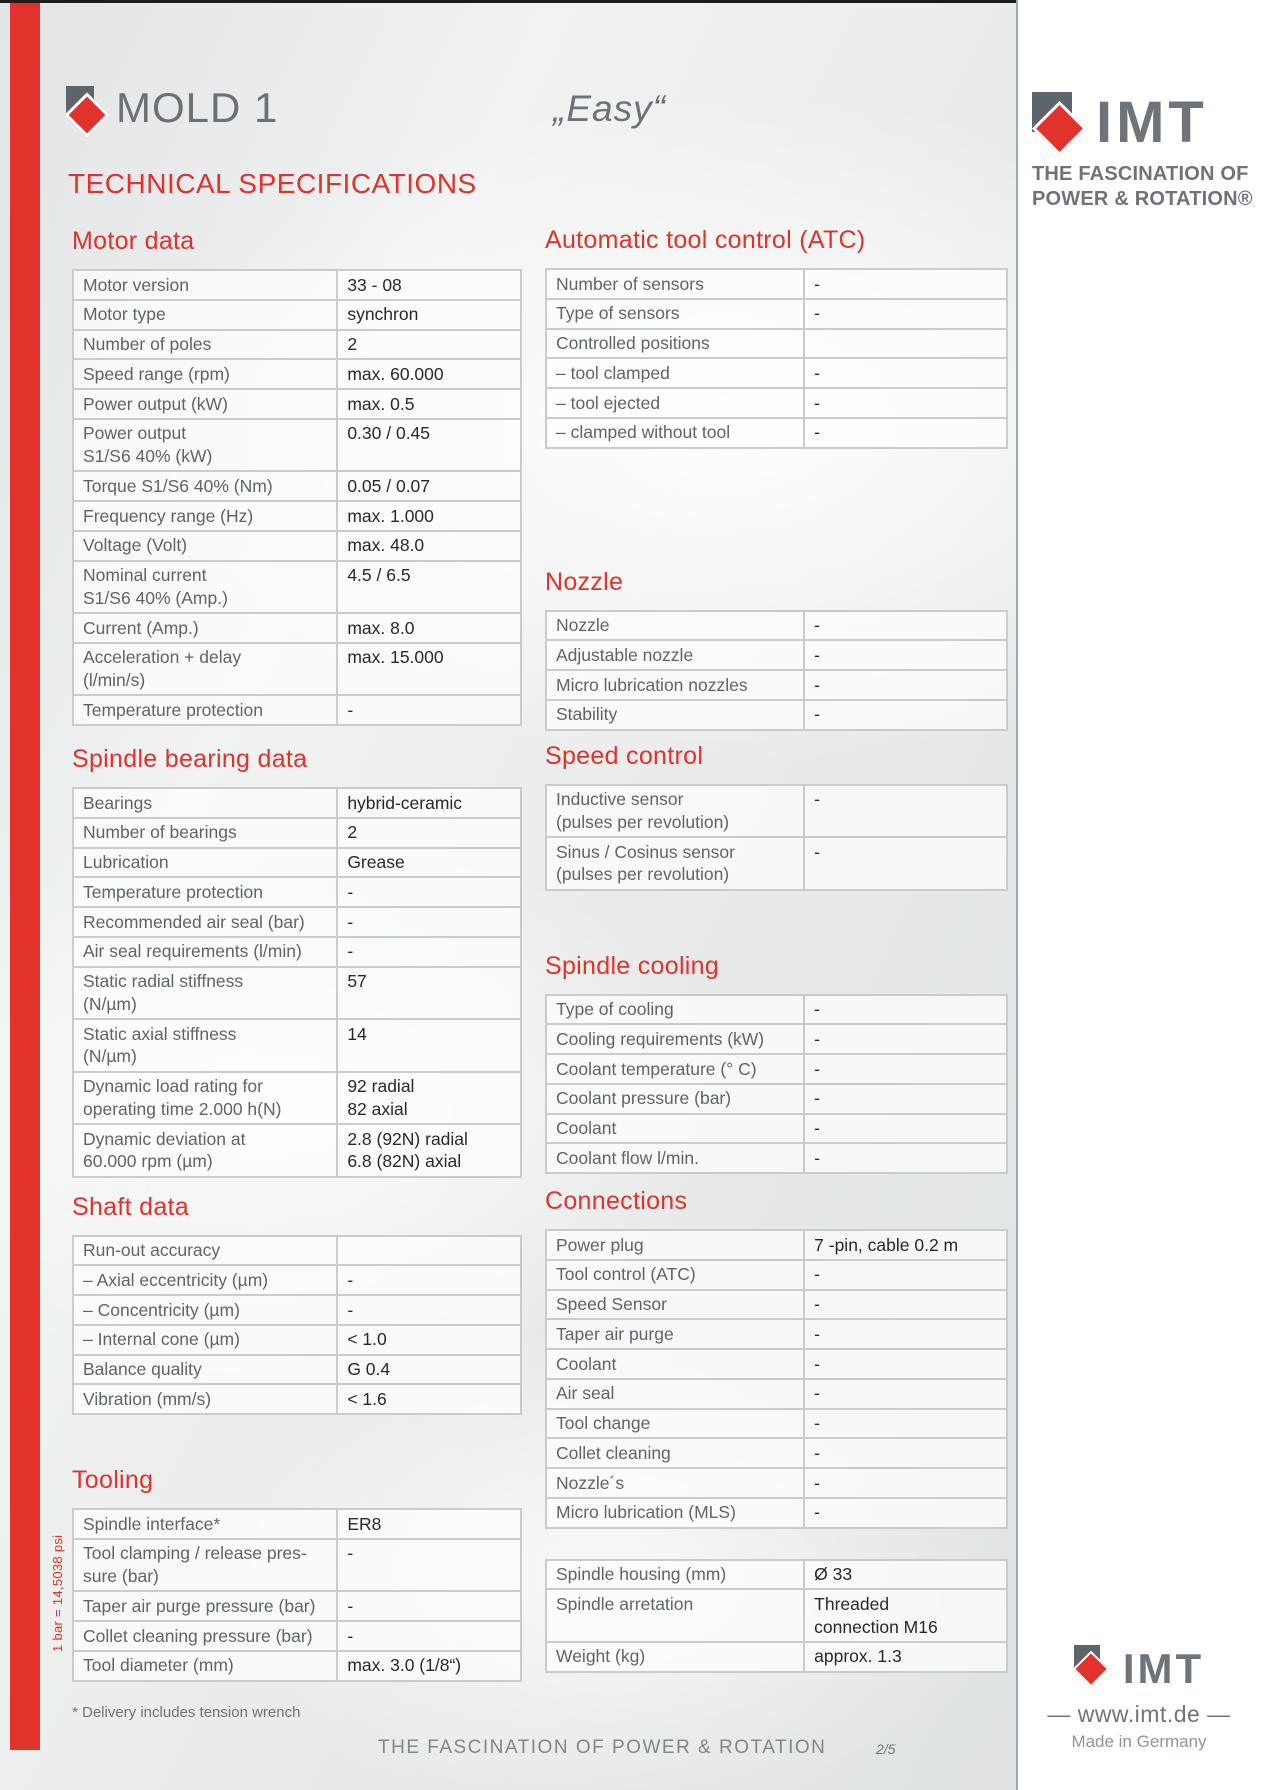  What do you see at coordinates (675, 432) in the screenshot?
I see `row-label: – clamped without tool` at bounding box center [675, 432].